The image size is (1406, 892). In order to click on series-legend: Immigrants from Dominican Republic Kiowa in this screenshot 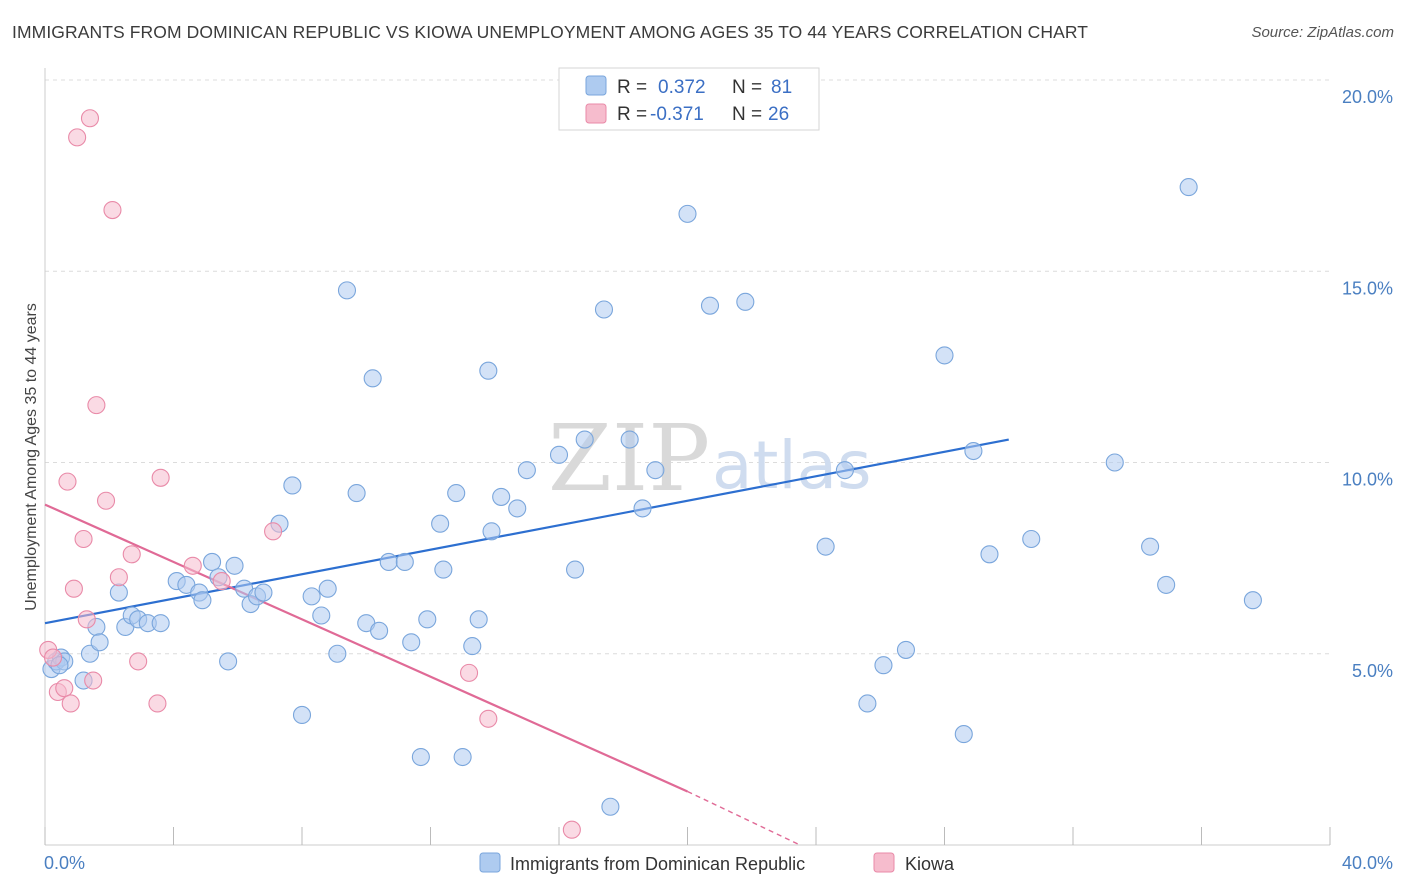, I will do `click(717, 863)`.